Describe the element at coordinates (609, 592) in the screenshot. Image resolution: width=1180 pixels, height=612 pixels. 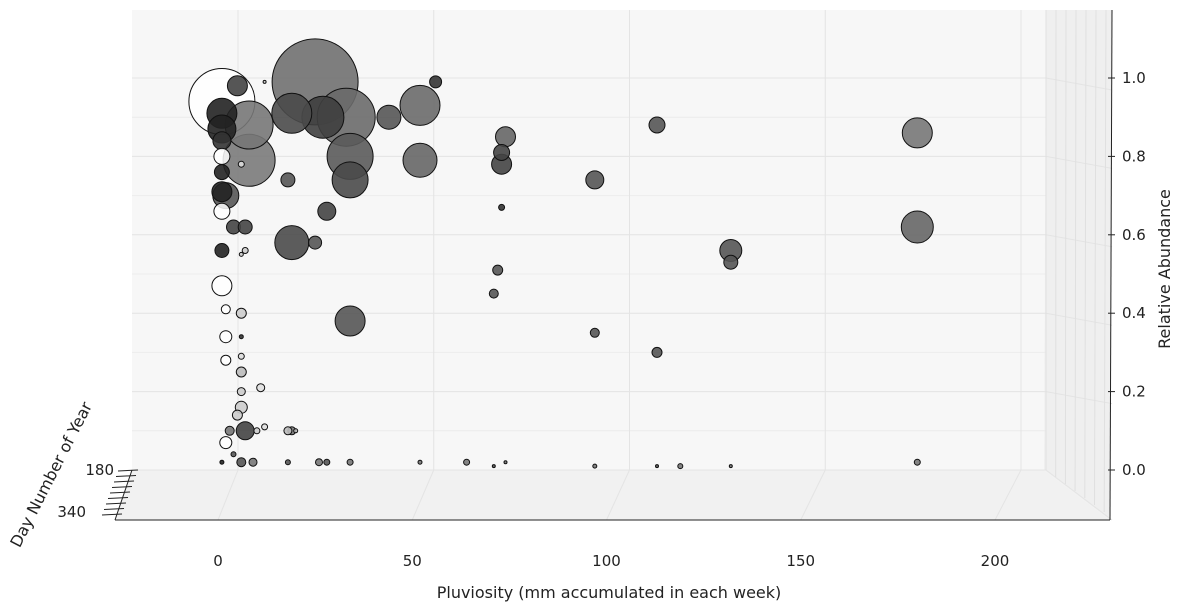
I see `x-axis-title: Pluviosity (mm accumulated in each week)` at that location.